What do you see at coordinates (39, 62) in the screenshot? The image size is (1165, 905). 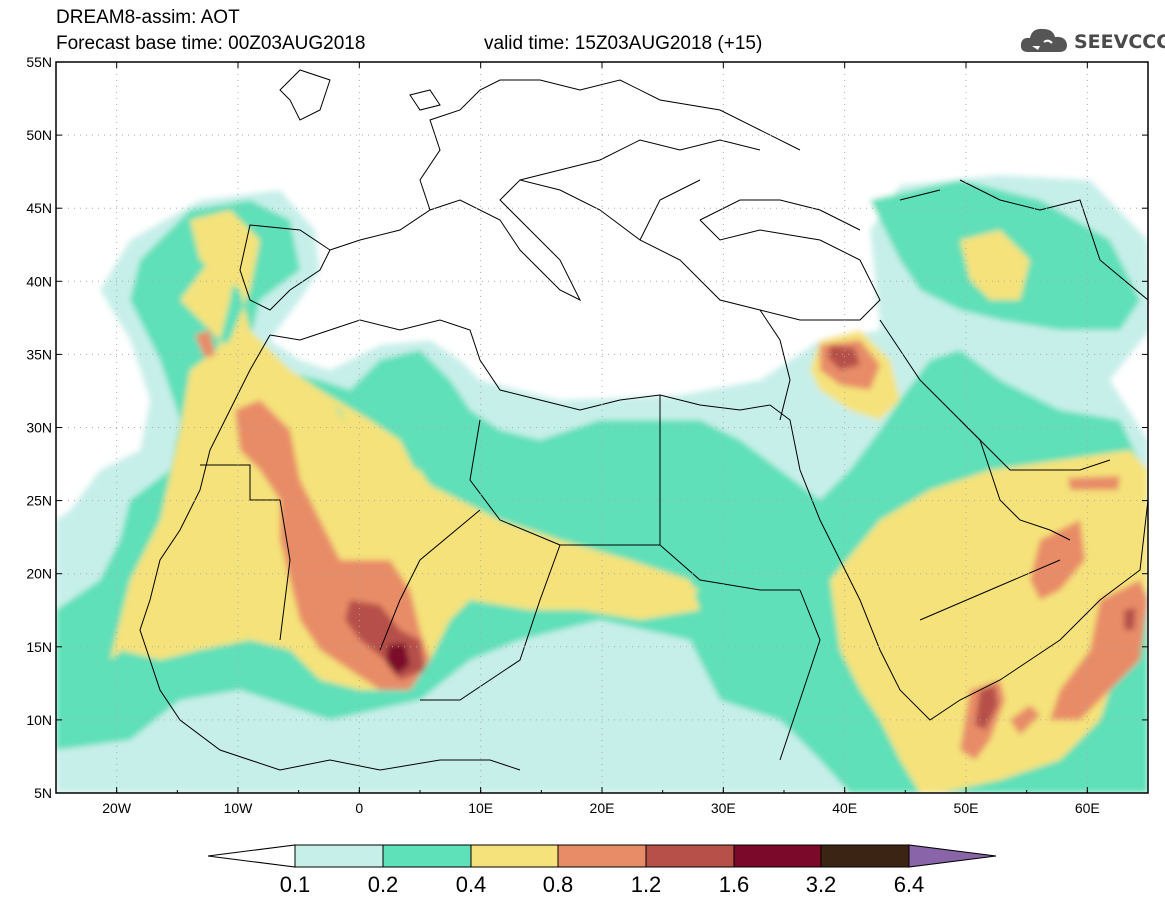 I see `lat-label: 55N` at bounding box center [39, 62].